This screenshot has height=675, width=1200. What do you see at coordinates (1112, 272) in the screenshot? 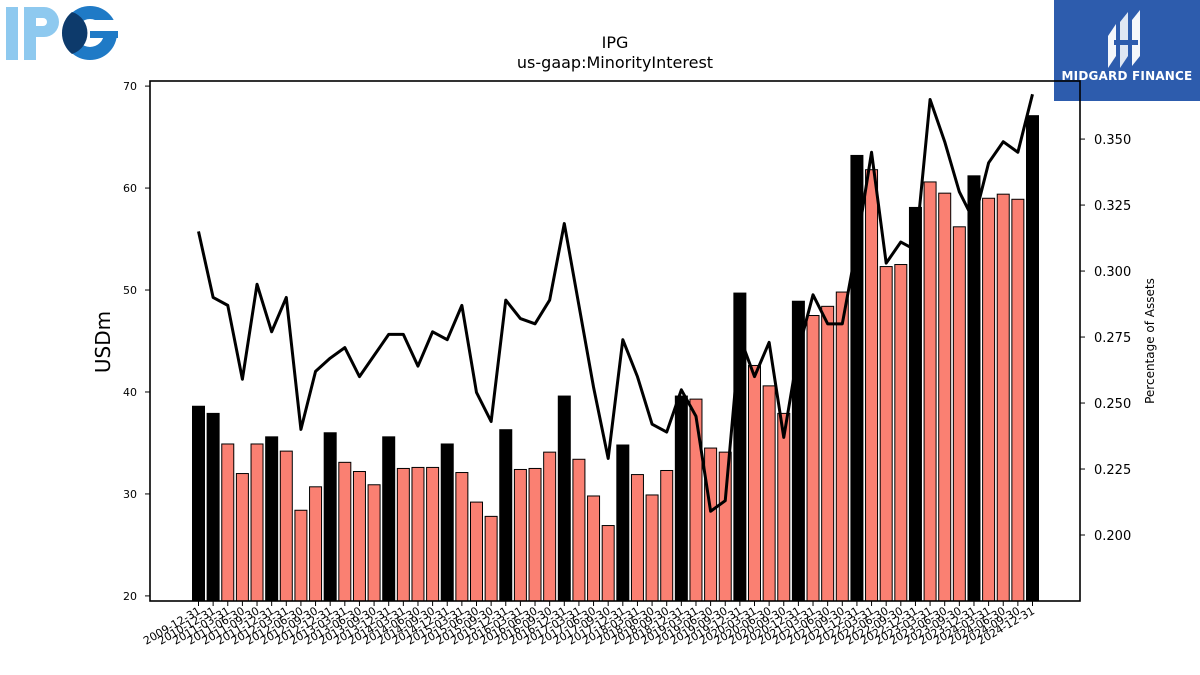
I see `y2-tick-label: 0.300` at bounding box center [1112, 272].